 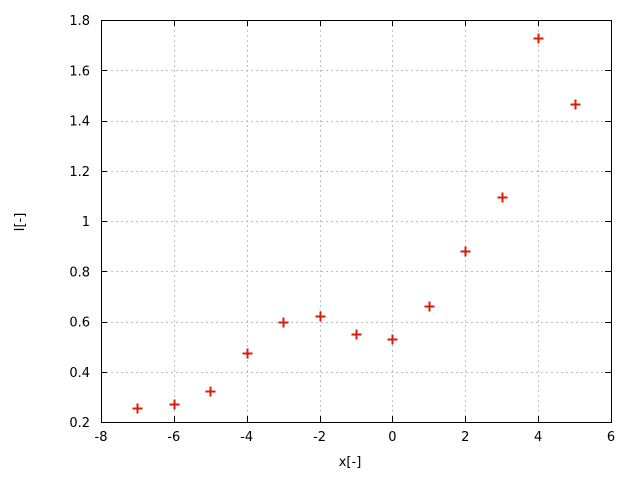 What do you see at coordinates (79, 172) in the screenshot?
I see `y-tick-label: 1.2` at bounding box center [79, 172].